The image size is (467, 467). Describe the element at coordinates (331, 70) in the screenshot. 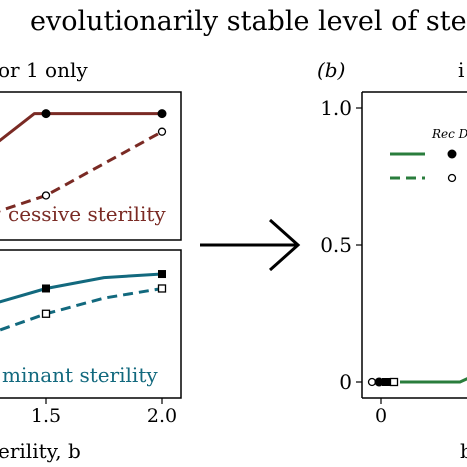

I see `right-panel-letter: (b)` at that location.